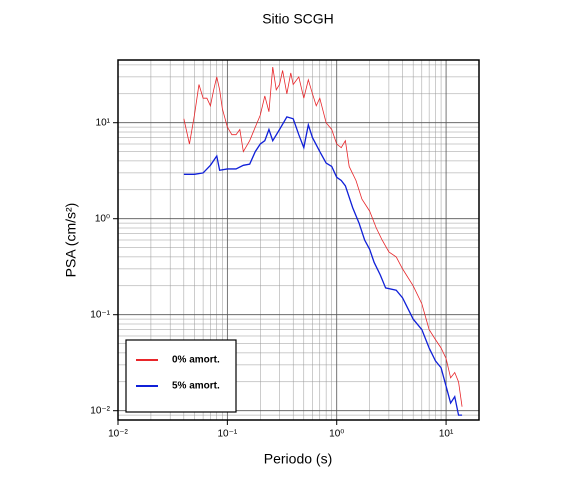  I want to click on y-tick-label: 10⁻¹, so click(100, 314).